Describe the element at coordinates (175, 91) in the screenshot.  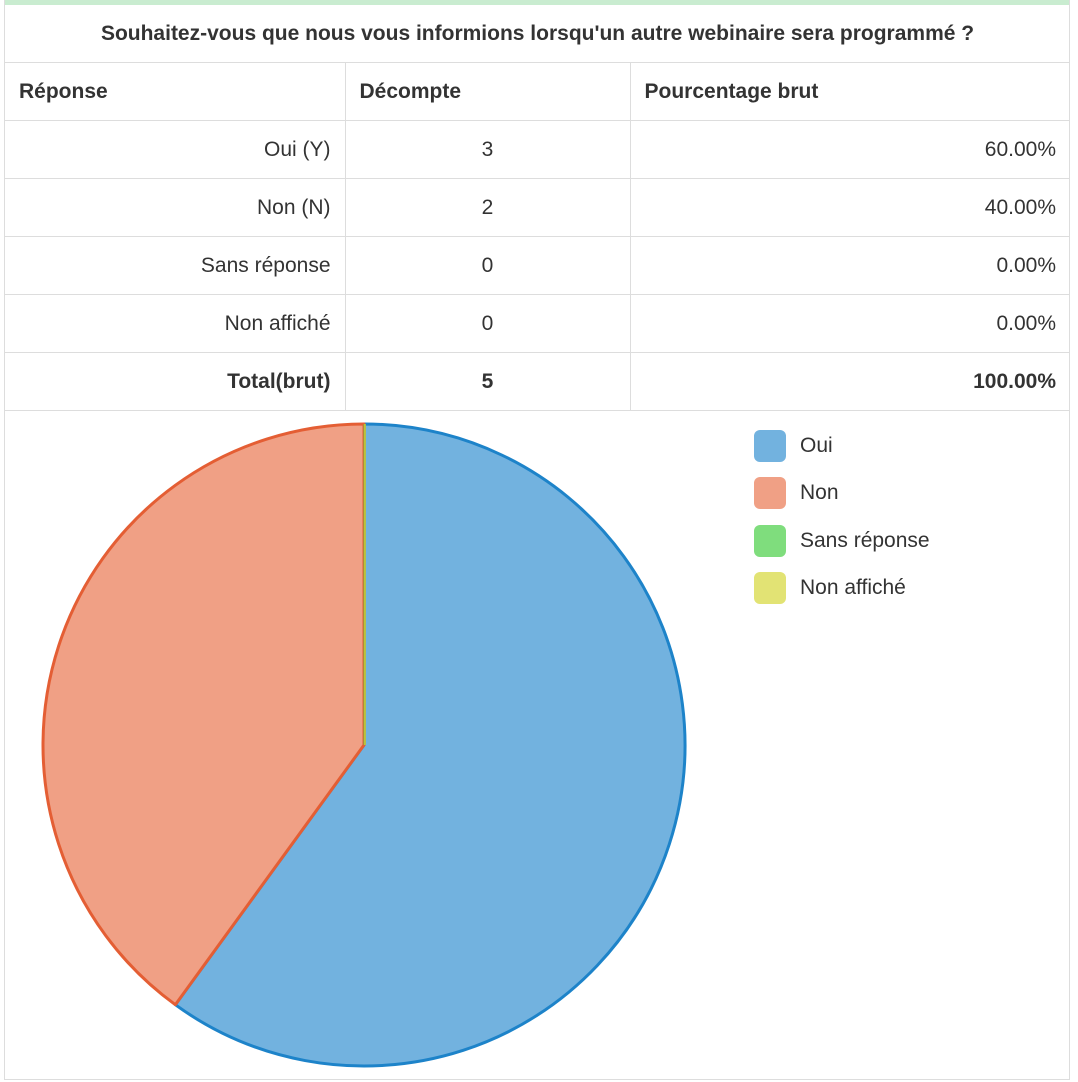
I see `header-response: Réponse` at that location.